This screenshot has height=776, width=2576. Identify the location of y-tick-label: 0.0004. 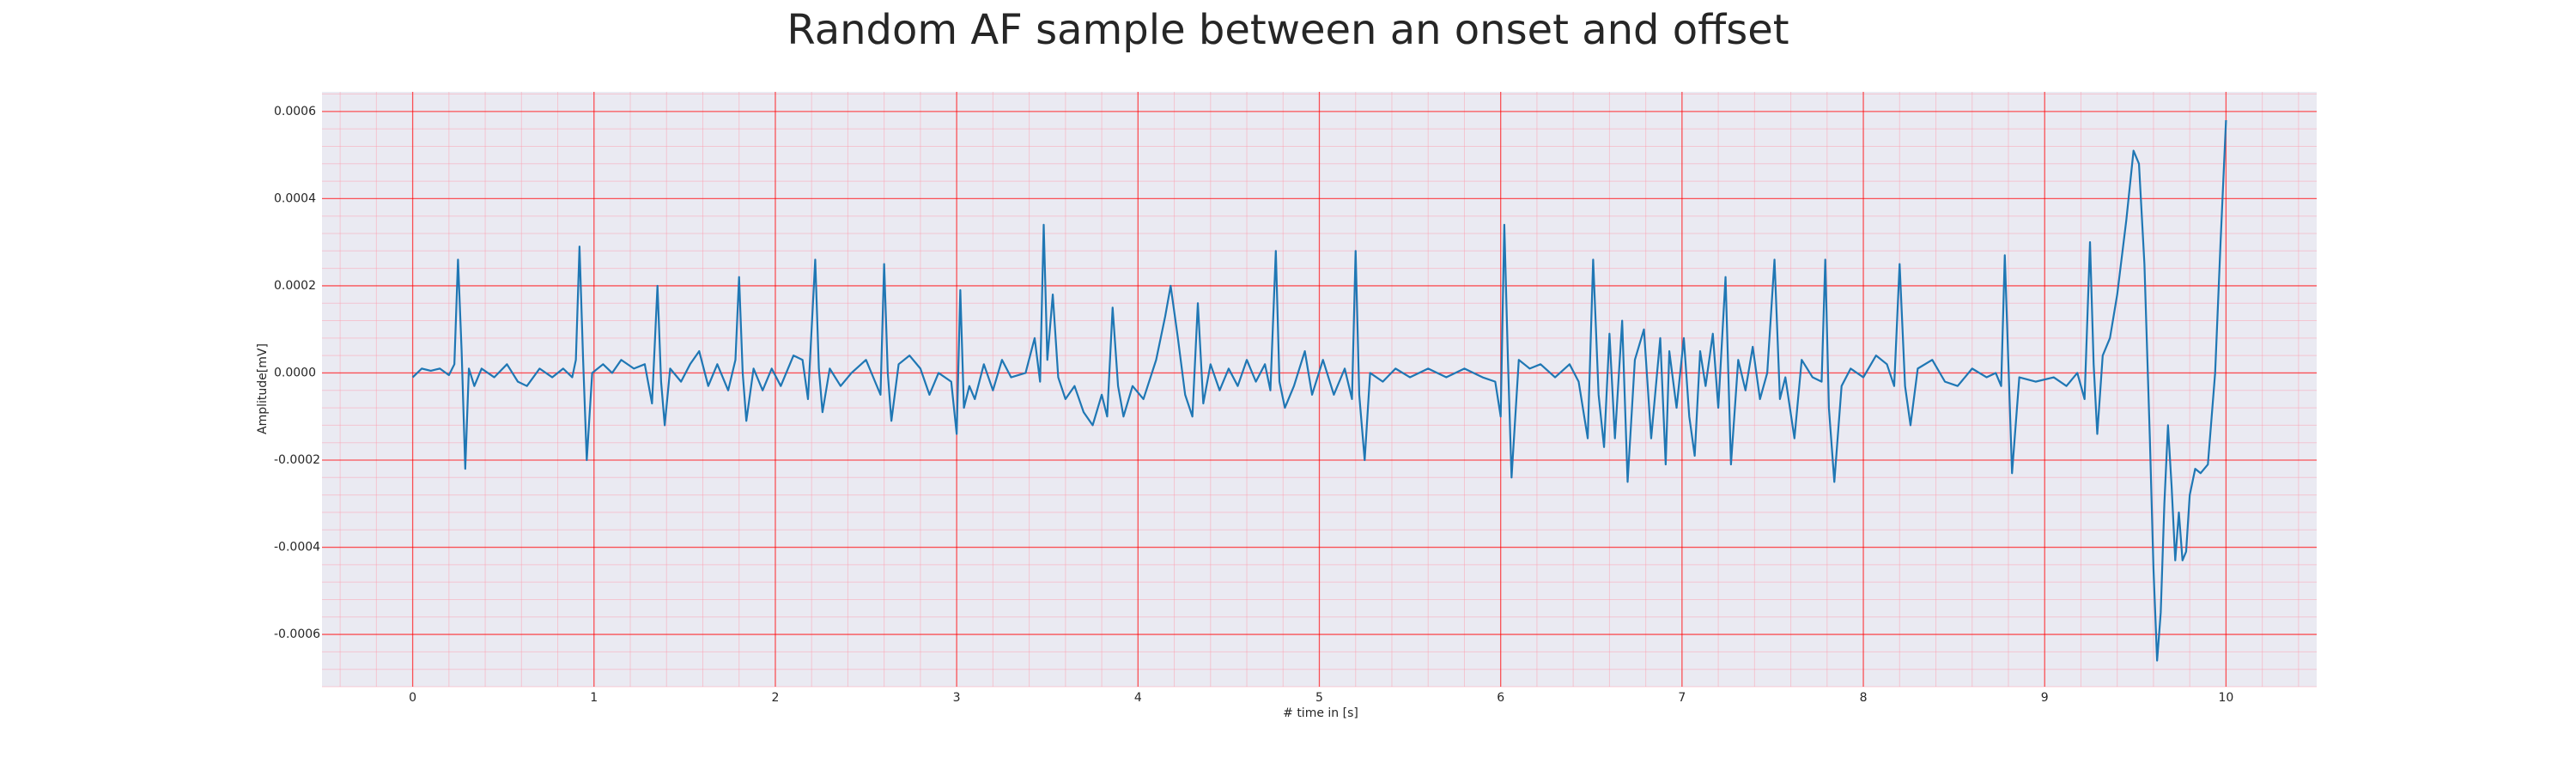
(295, 198).